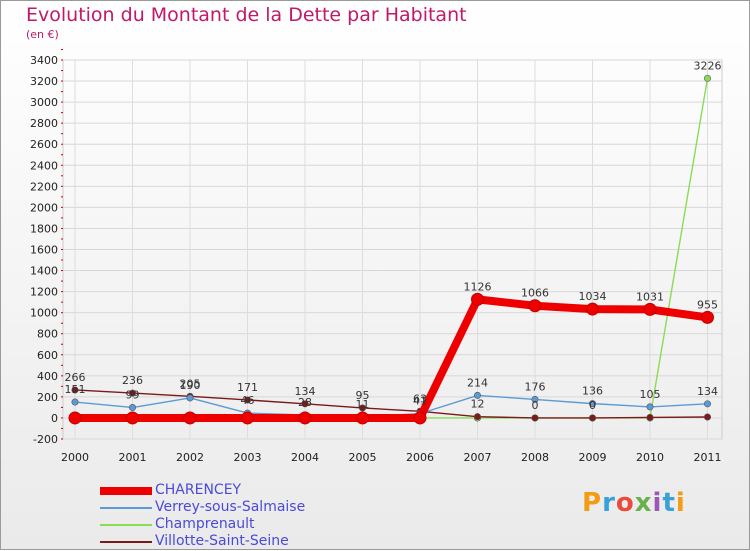 This screenshot has height=551, width=750. I want to click on y-tick-label: 200, so click(47, 397).